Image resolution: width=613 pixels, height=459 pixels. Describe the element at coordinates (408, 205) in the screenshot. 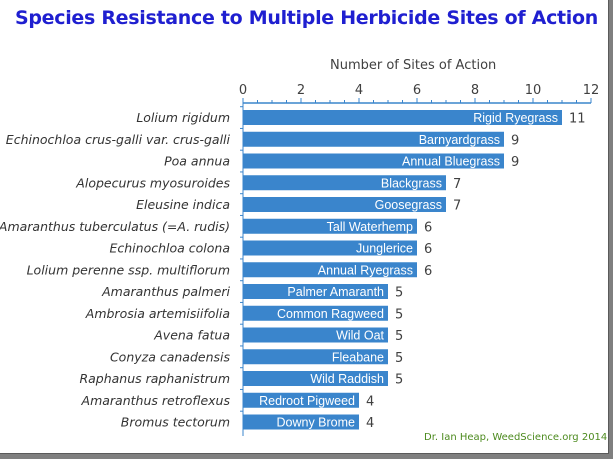

I see `bar-common-name: Goosegrass` at that location.